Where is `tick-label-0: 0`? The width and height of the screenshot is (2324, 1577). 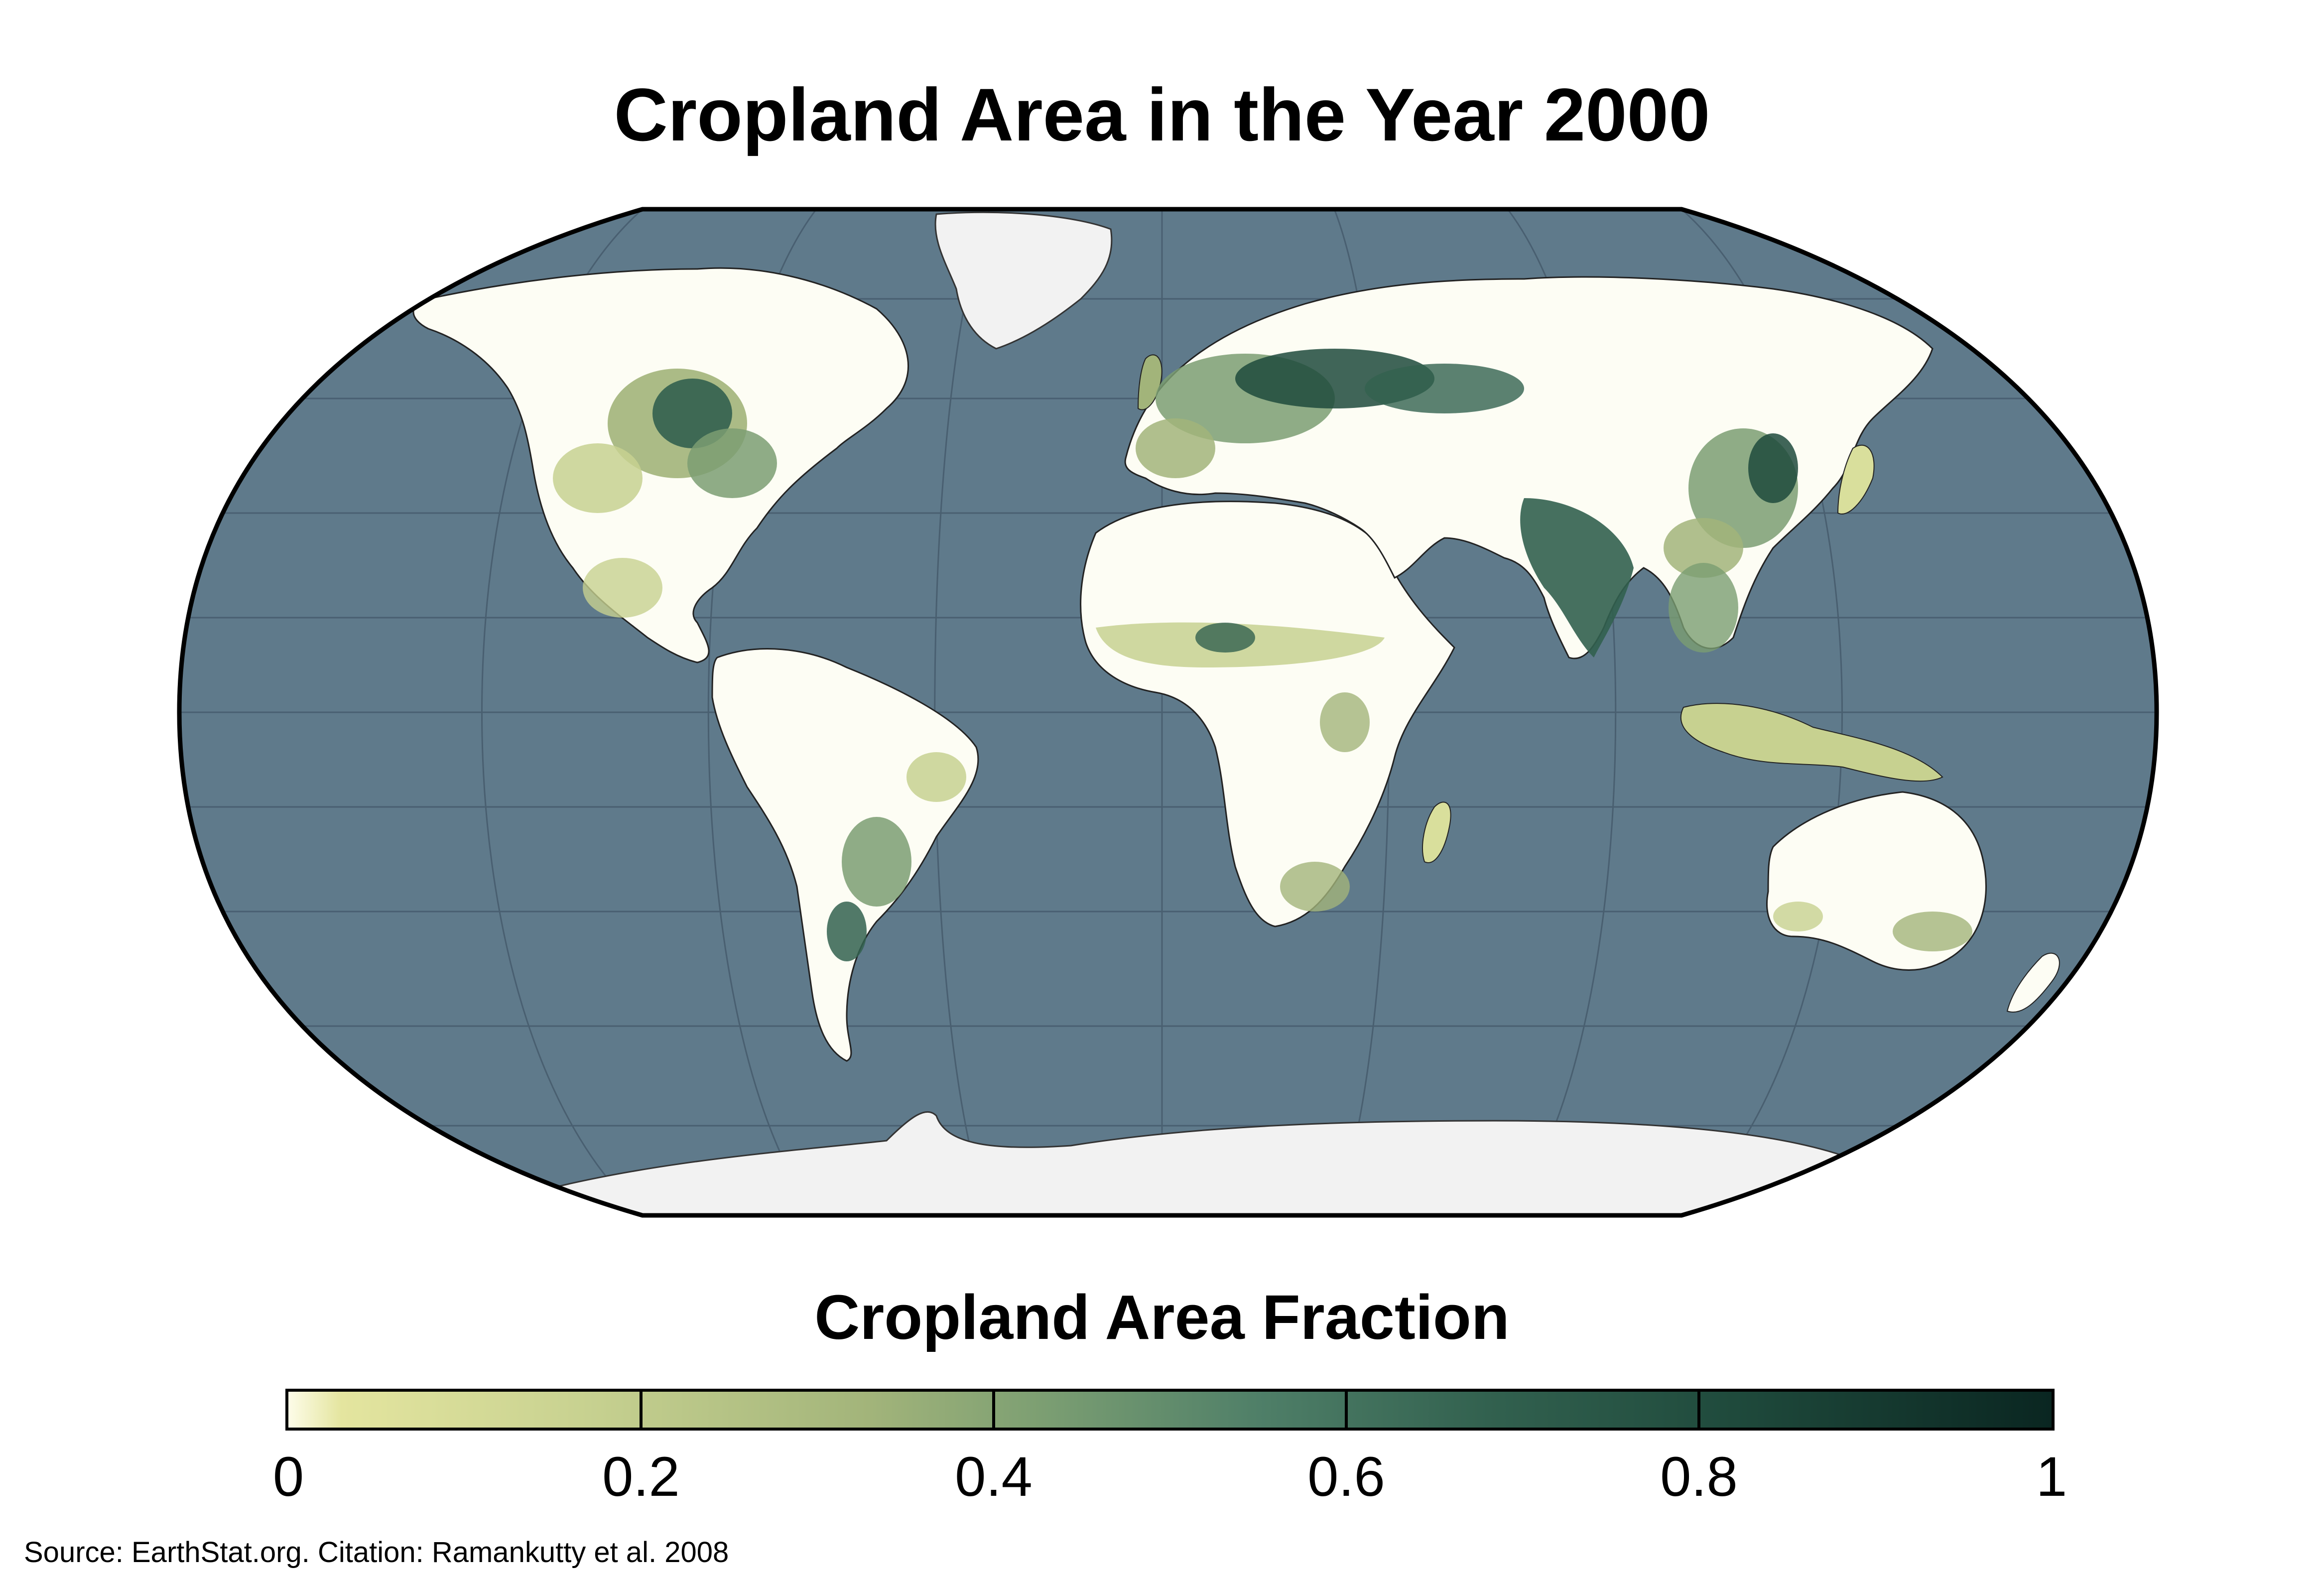
tick-label-0: 0 is located at coordinates (288, 1477).